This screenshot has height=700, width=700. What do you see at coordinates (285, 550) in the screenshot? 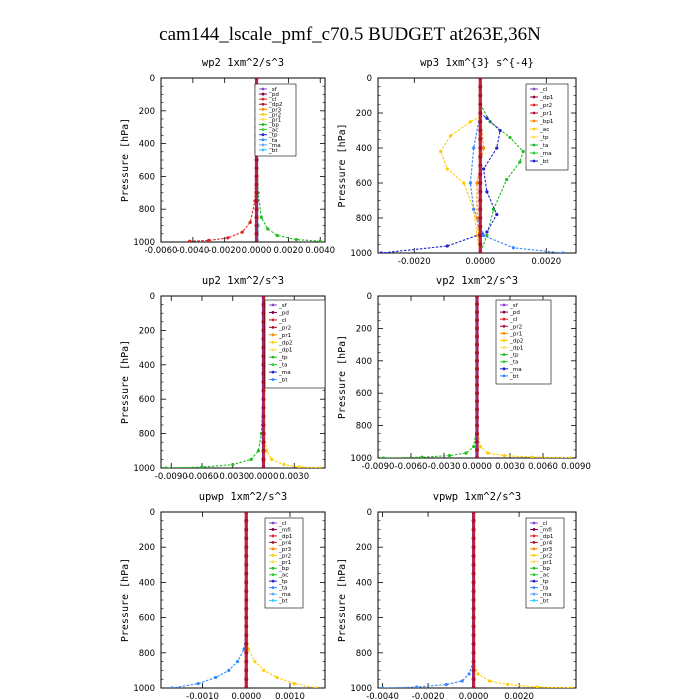
I see `legend-label: _pr3` at bounding box center [285, 550].